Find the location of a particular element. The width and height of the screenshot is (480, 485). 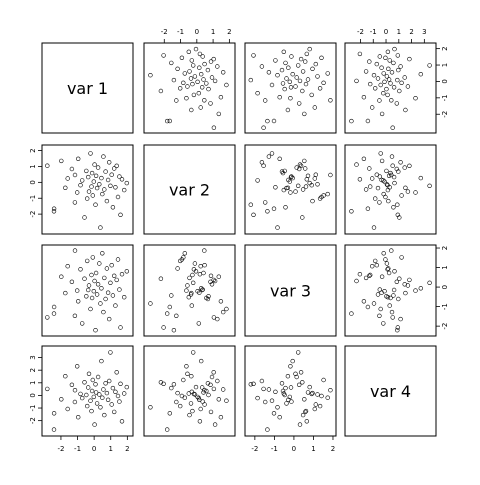

tick-label: 0 is located at coordinates (33, 395).